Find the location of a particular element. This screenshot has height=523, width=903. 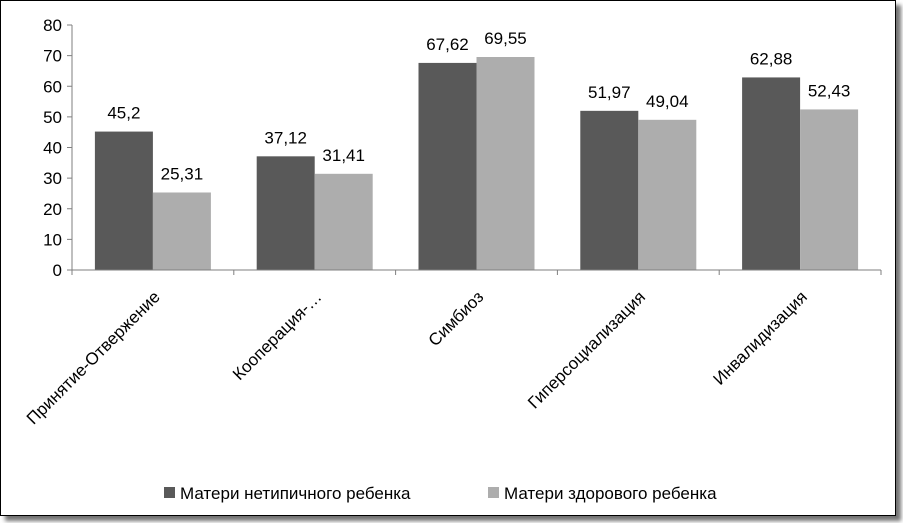

data-label: 51,97 is located at coordinates (609, 92).